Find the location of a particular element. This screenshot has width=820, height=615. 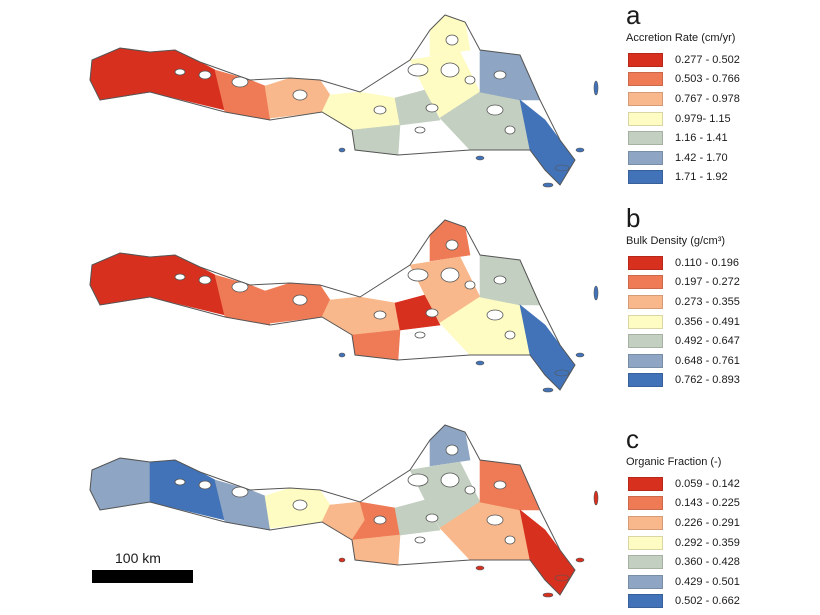

legend-item: 0.762 - 0.893 is located at coordinates (714, 381).